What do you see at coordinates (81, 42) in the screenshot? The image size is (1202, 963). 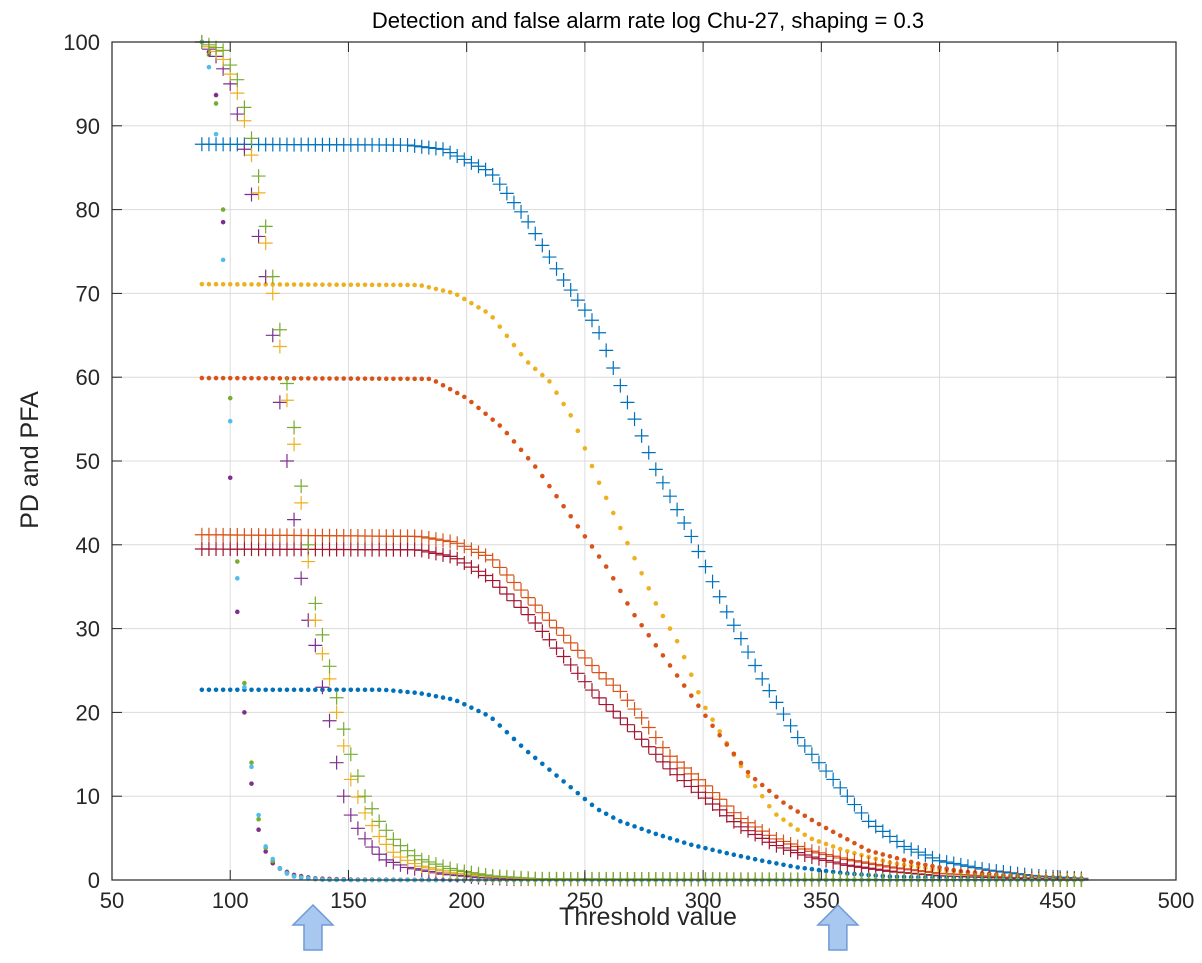 I see `y-tick-label: 100` at bounding box center [81, 42].